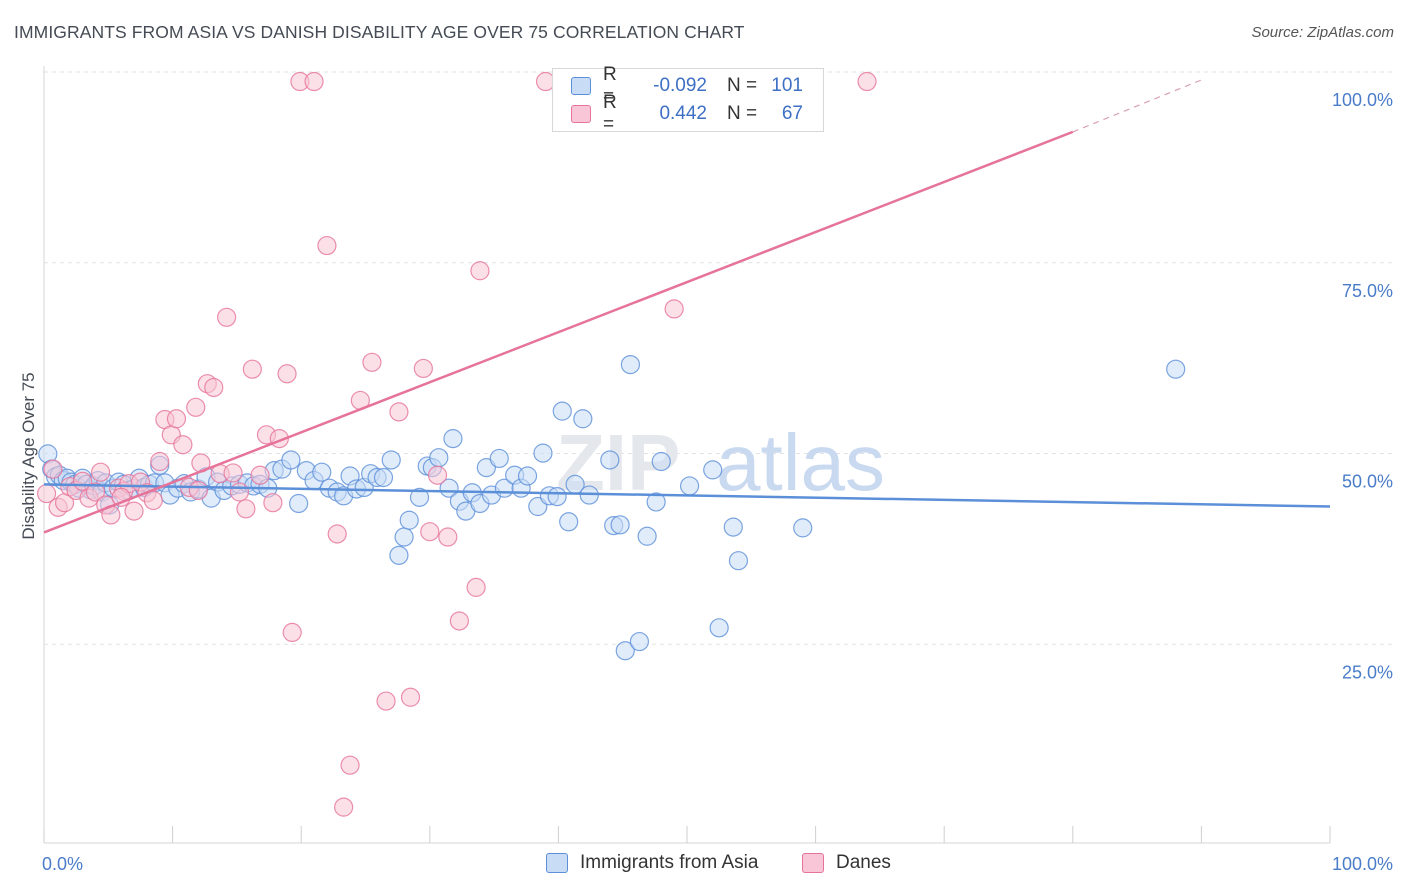  What do you see at coordinates (1367, 291) in the screenshot?
I see `y-tick-label-75: 75.0%` at bounding box center [1367, 291].